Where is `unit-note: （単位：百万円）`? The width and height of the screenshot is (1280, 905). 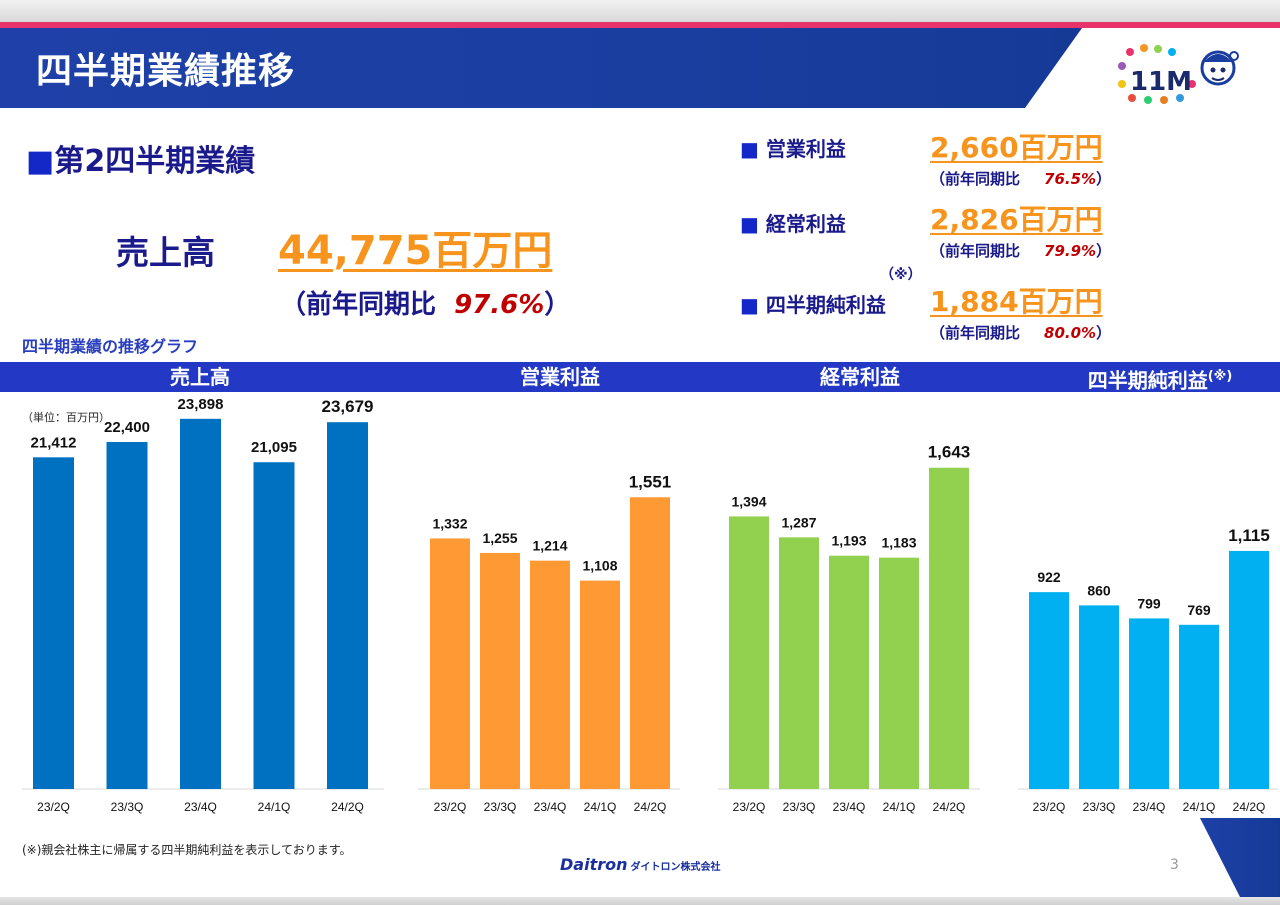 unit-note: （単位：百万円） is located at coordinates (66, 417).